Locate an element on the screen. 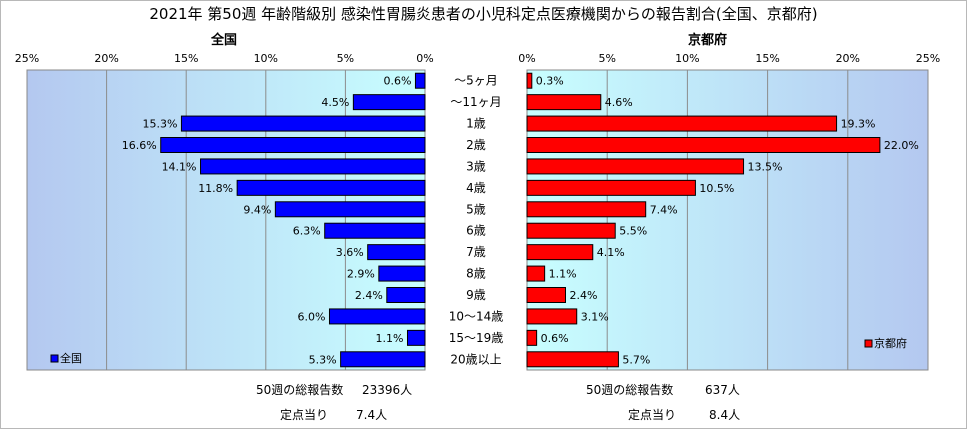  kyoto-data-label: 13.5% is located at coordinates (765, 166).